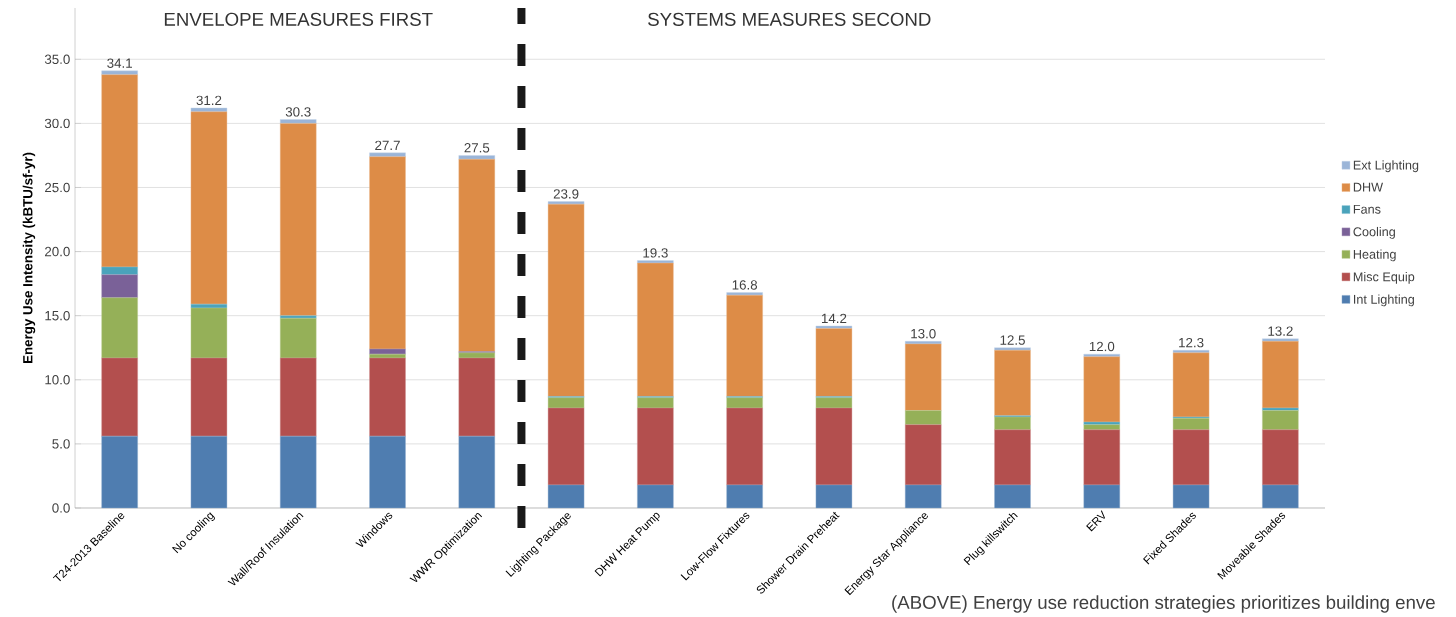 This screenshot has width=1456, height=617. What do you see at coordinates (298, 19) in the screenshot?
I see `annotation: ENVELOPE MEASURES FIRST` at bounding box center [298, 19].